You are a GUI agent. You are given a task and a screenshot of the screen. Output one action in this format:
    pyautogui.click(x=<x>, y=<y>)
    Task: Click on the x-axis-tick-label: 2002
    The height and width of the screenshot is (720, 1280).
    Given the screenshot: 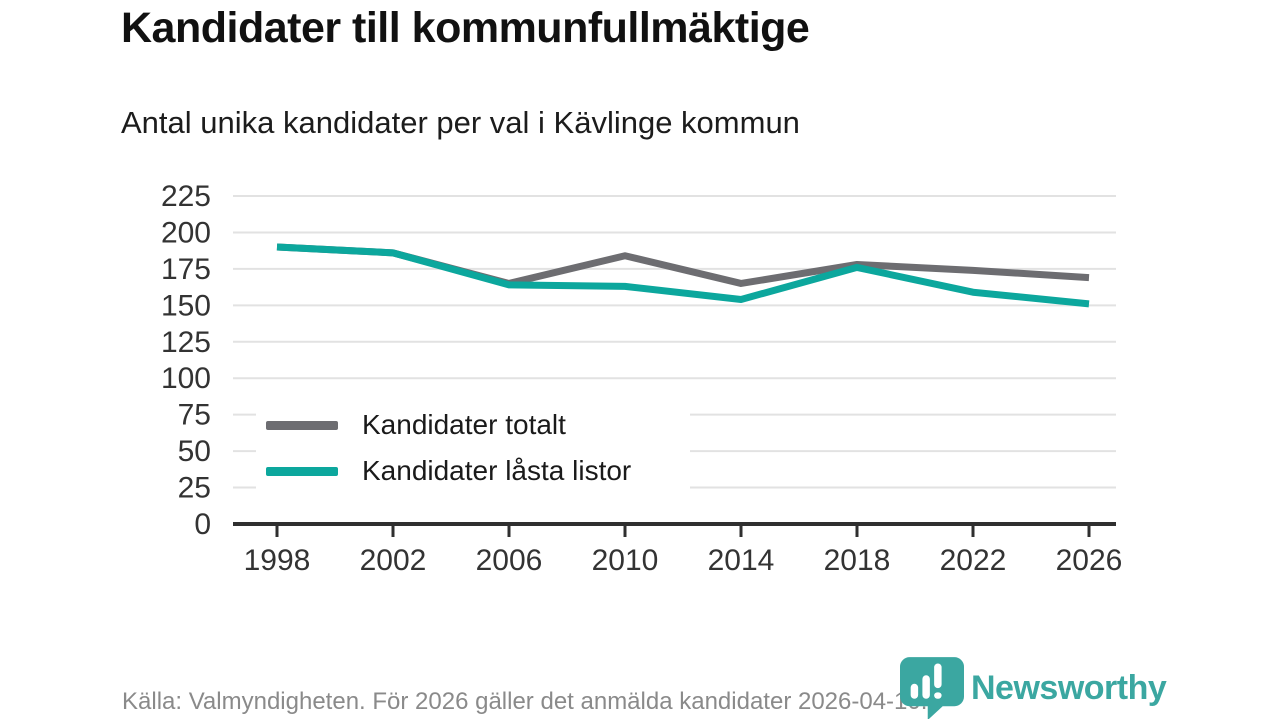 What is the action you would take?
    pyautogui.click(x=393, y=560)
    